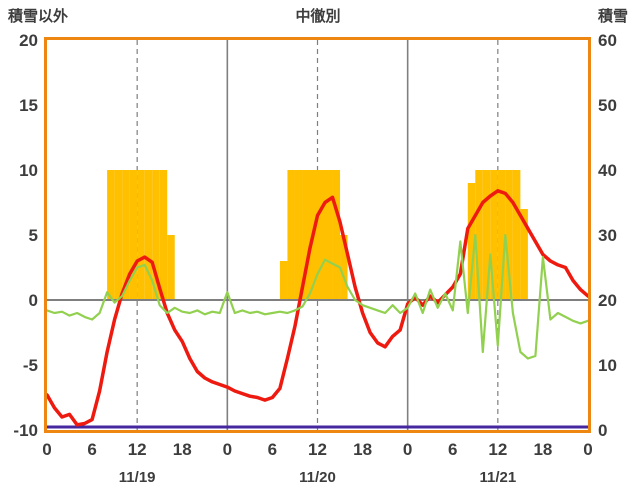 This screenshot has width=636, height=501. What do you see at coordinates (30, 365) in the screenshot?
I see `left-axis-tick: -5` at bounding box center [30, 365].